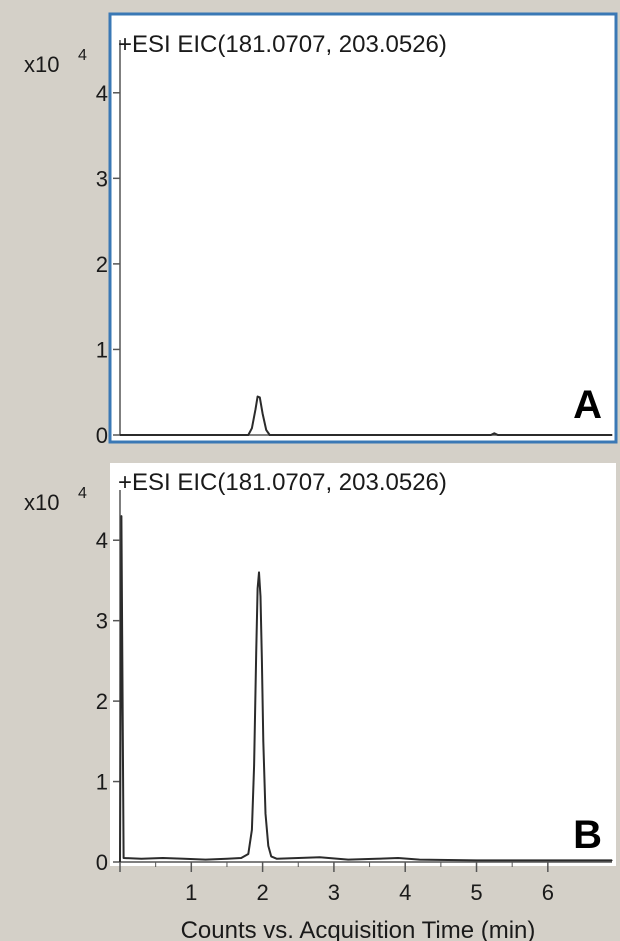 This screenshot has width=620, height=941. What do you see at coordinates (82, 493) in the screenshot?
I see `y-exponent-b: 4` at bounding box center [82, 493].